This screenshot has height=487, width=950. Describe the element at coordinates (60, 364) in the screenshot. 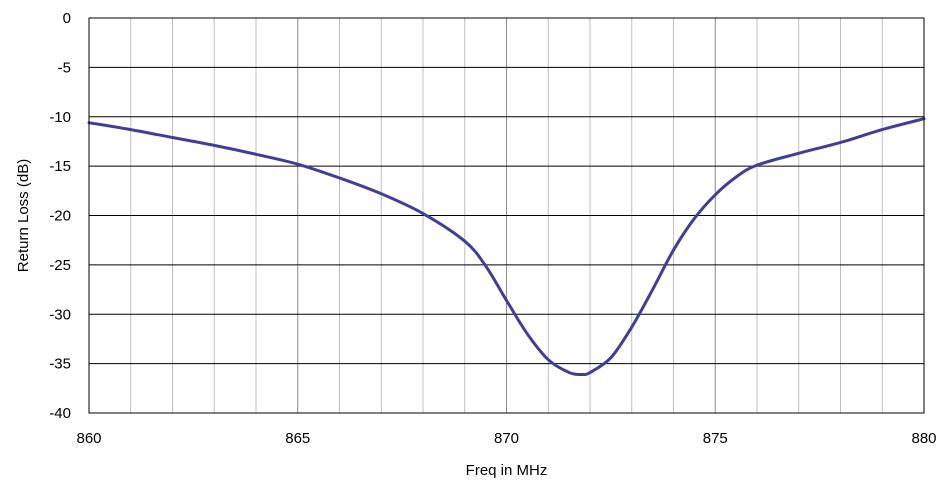

I see `y-tick-label: -35` at that location.